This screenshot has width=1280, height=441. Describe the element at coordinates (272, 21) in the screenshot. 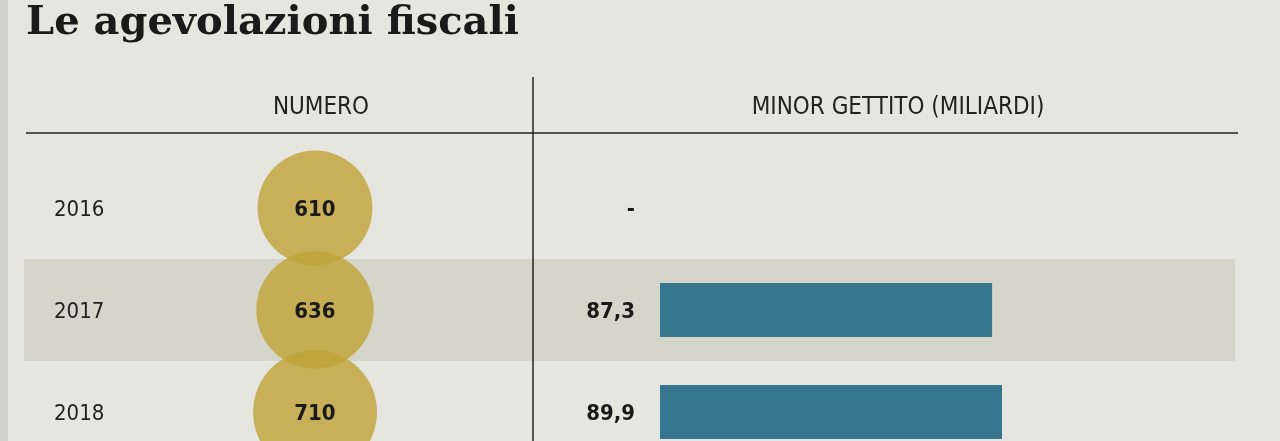

I see `text: Le agevolazioni fiscali` at that location.